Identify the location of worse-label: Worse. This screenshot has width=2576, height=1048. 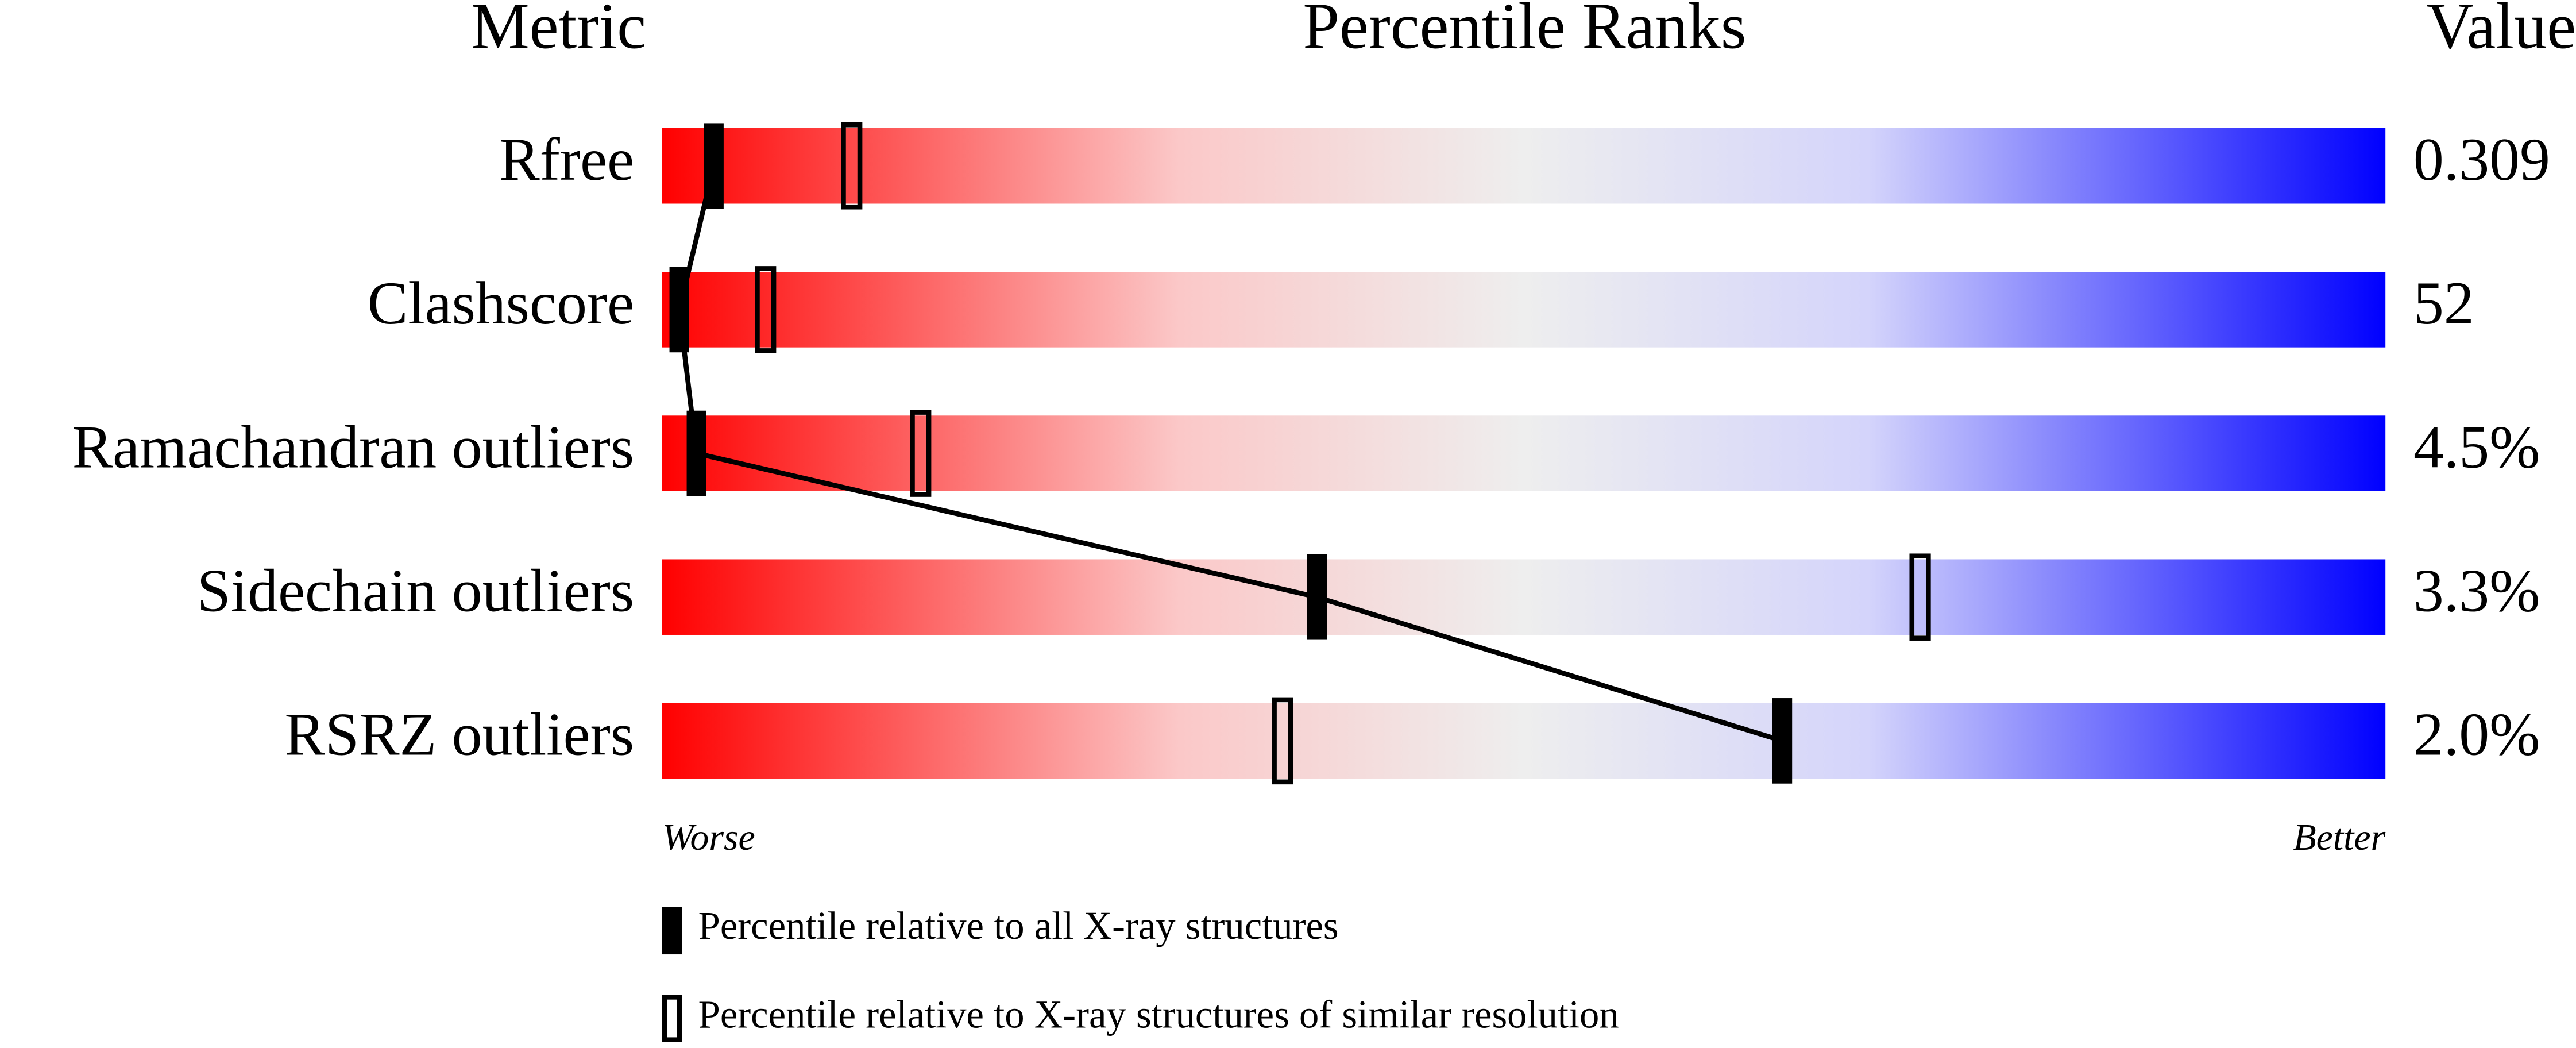
(708, 837).